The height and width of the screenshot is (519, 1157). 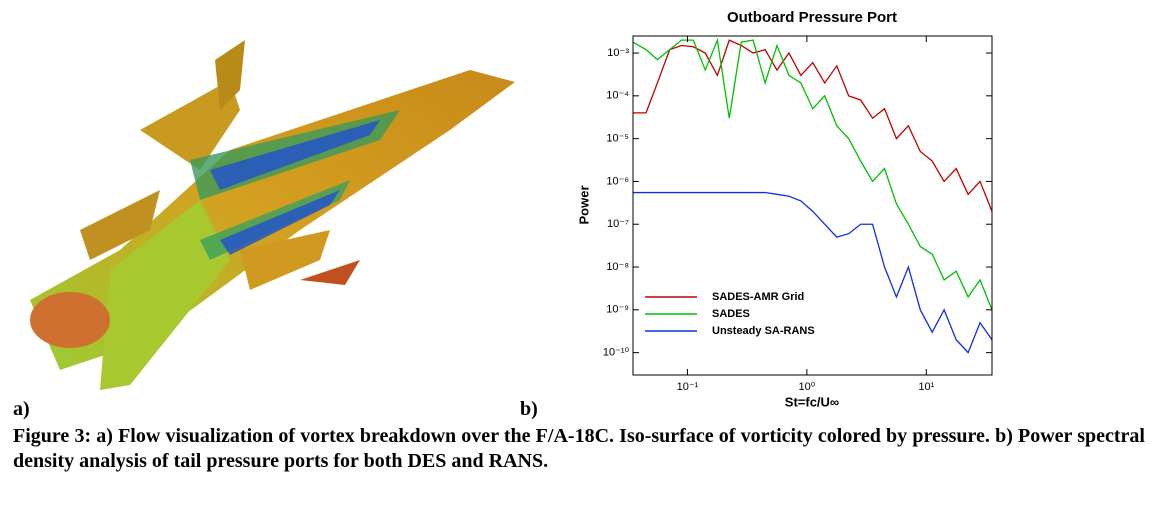 What do you see at coordinates (812, 17) in the screenshot?
I see `chart-title: Outboard Pressure Port` at bounding box center [812, 17].